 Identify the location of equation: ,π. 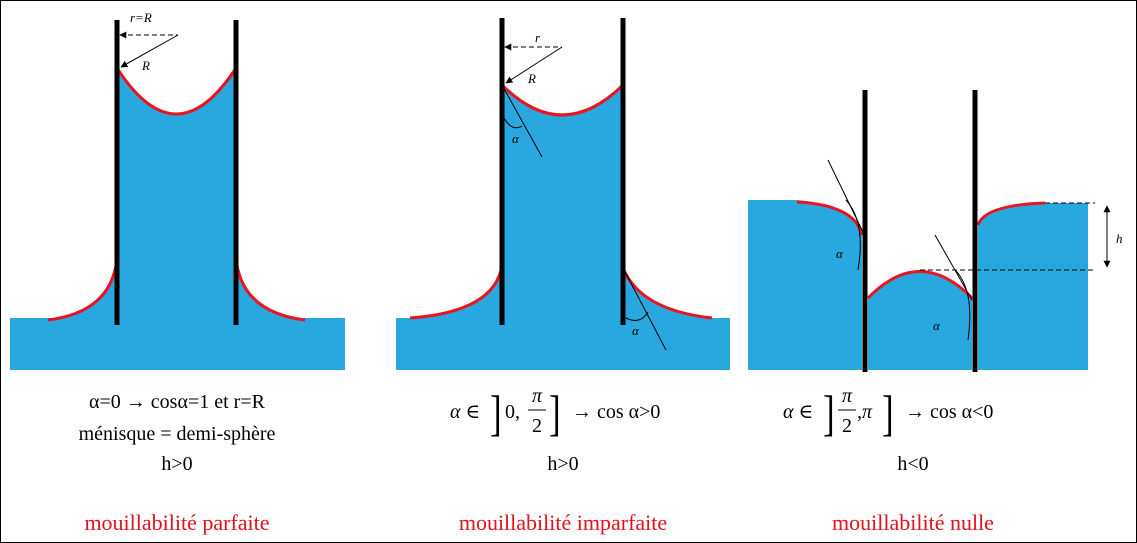
(865, 412).